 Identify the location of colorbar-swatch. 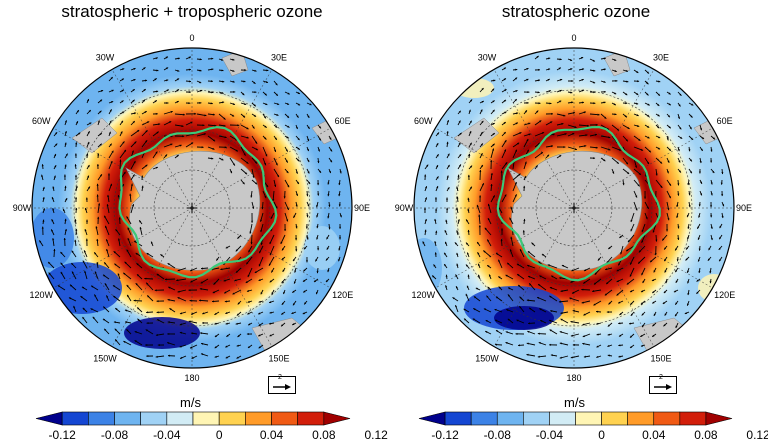
(101, 418).